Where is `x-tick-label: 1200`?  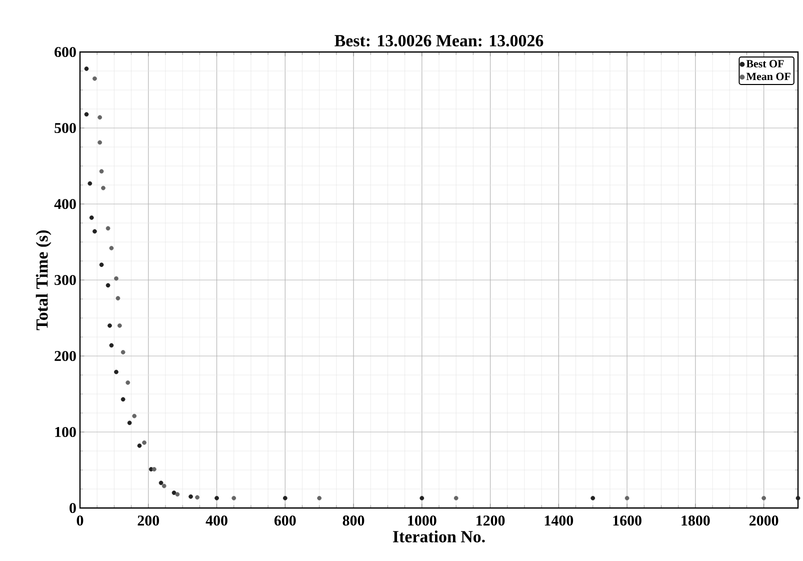 x-tick-label: 1200 is located at coordinates (490, 521).